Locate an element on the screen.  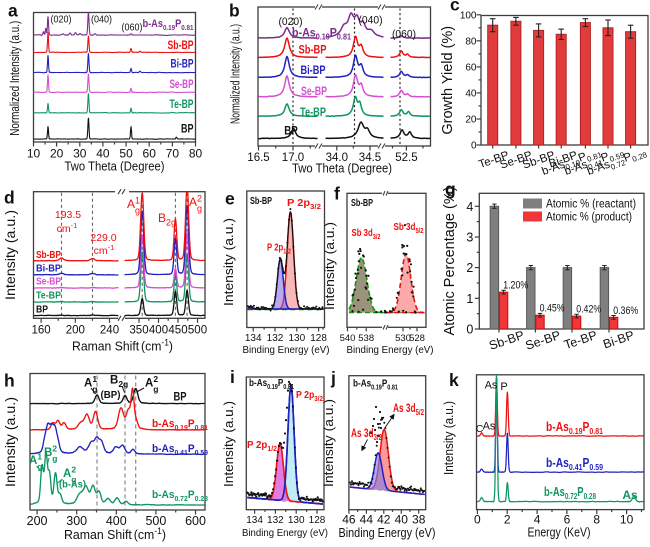
svg-text: 30 is located at coordinates (80, 154).